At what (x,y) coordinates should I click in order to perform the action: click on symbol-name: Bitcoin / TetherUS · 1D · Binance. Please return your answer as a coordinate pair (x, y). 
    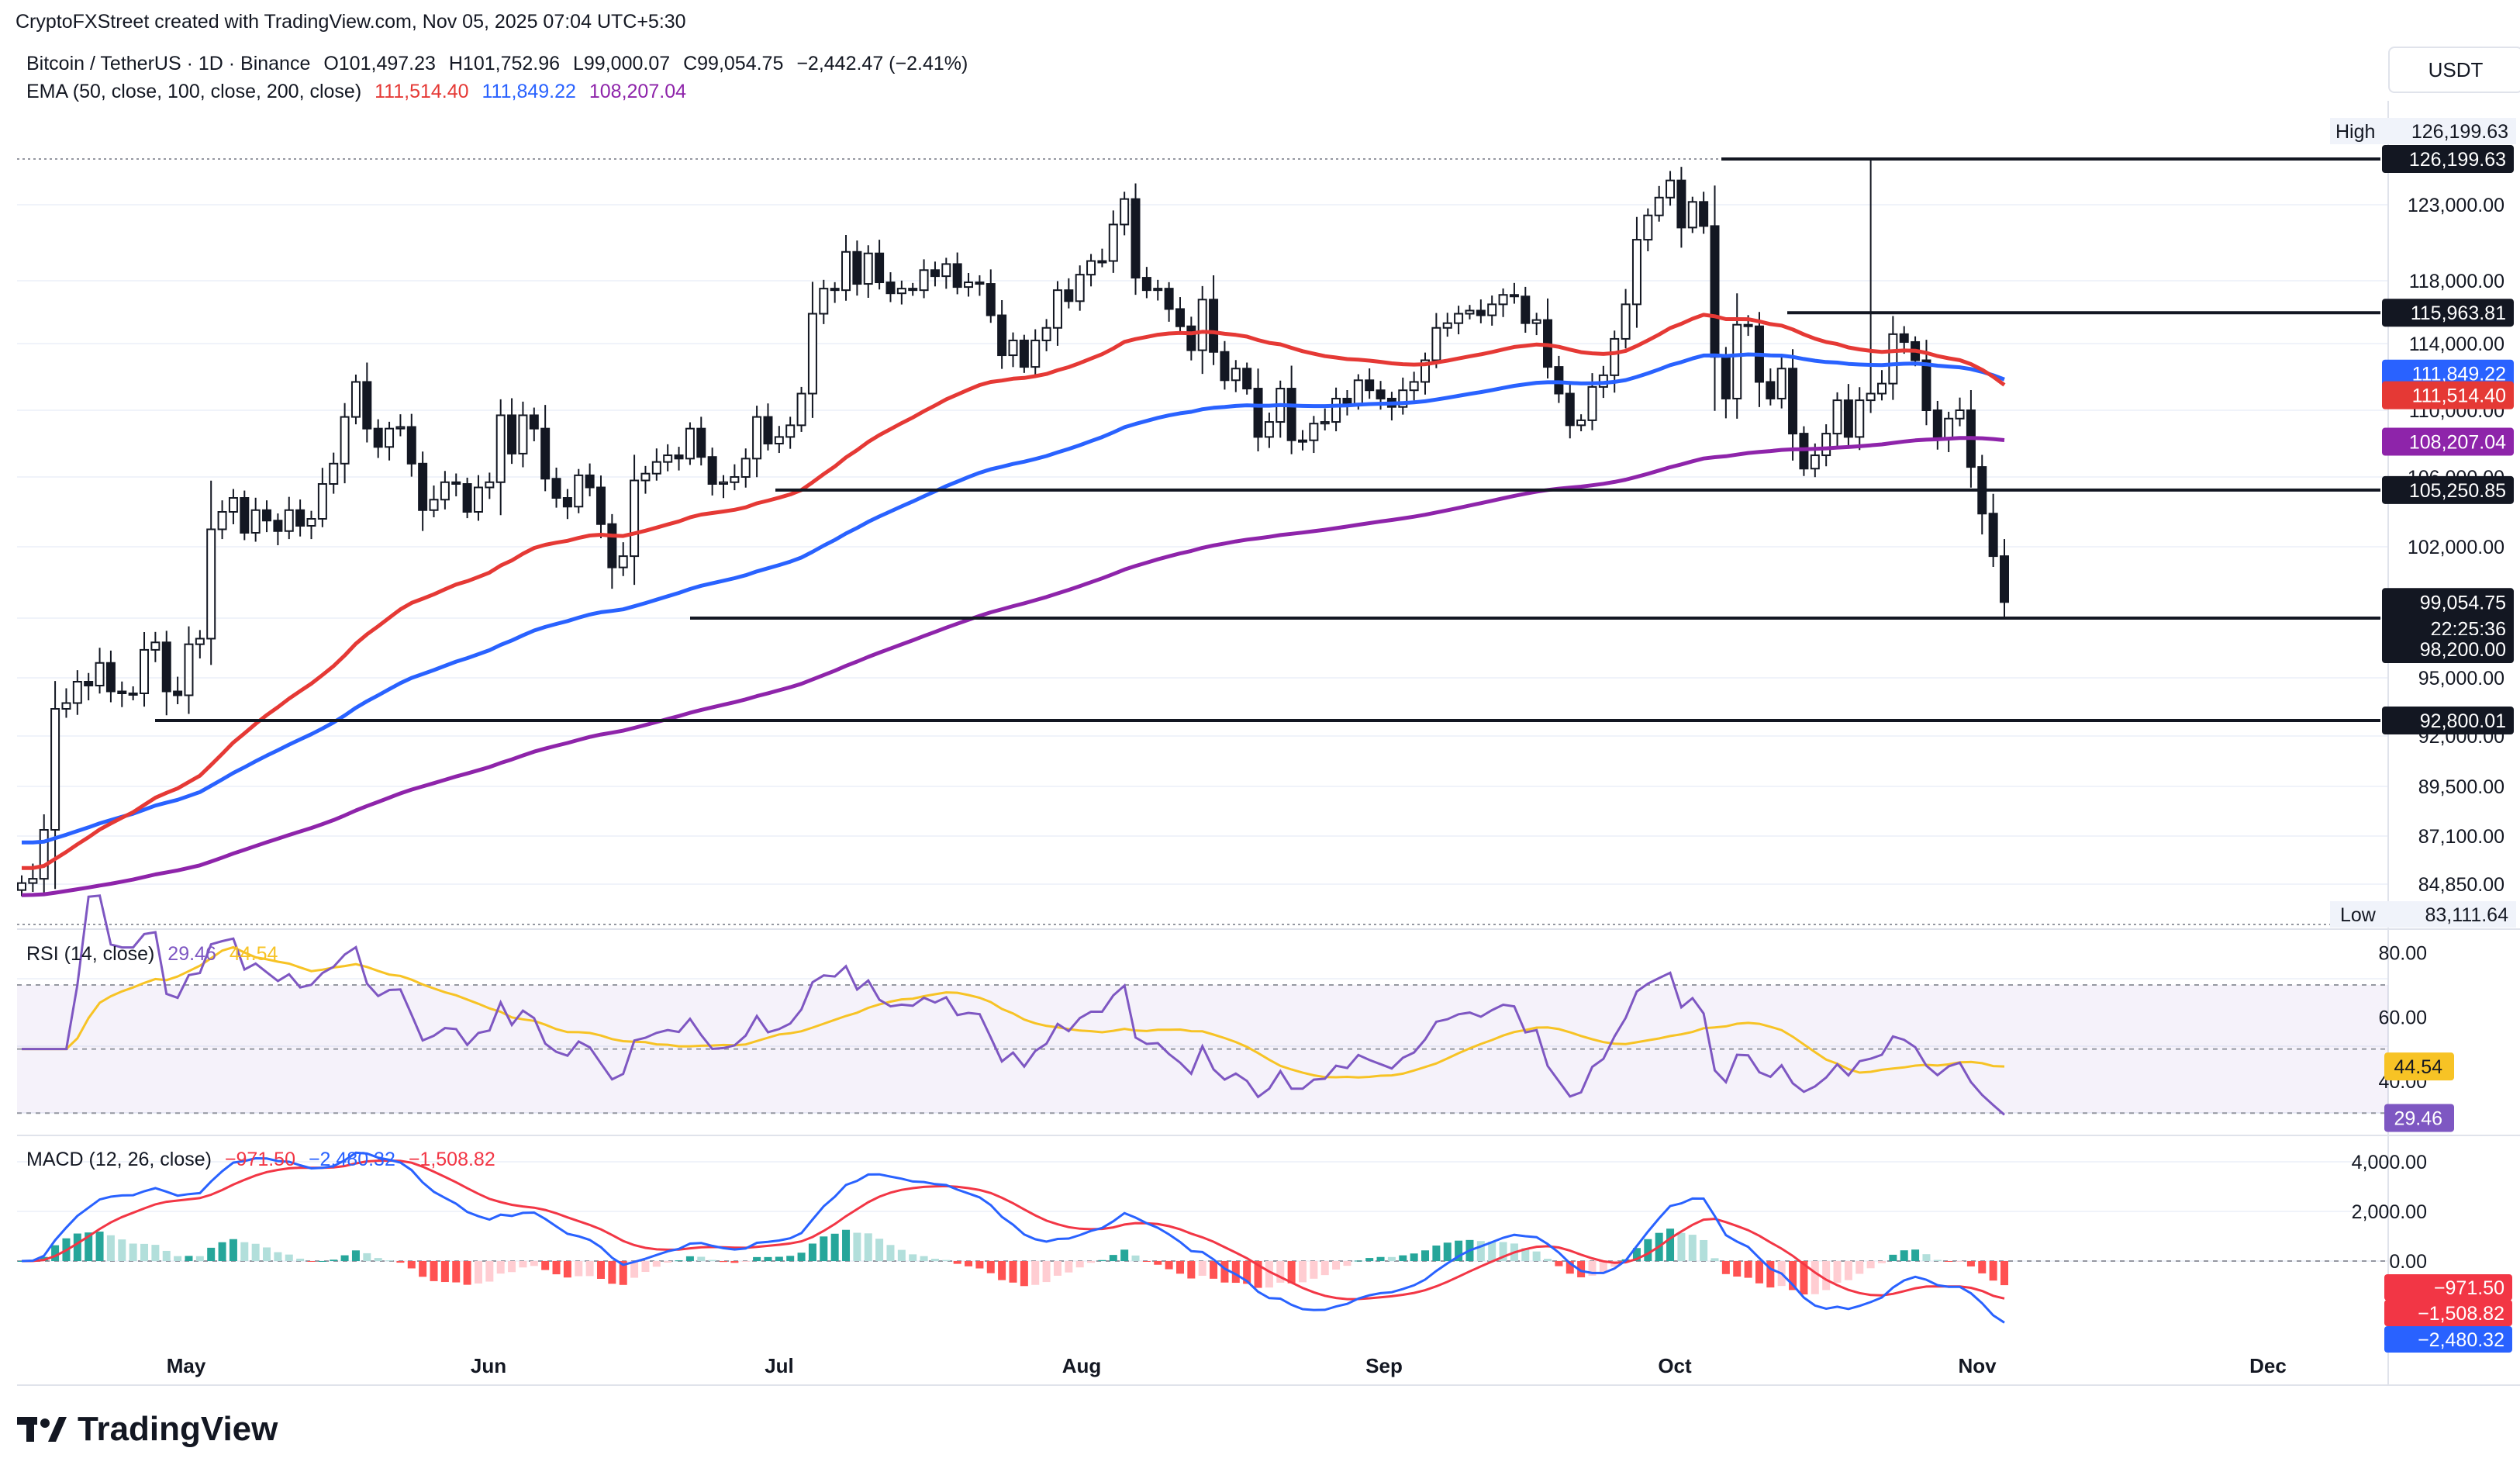
    Looking at the image, I should click on (168, 63).